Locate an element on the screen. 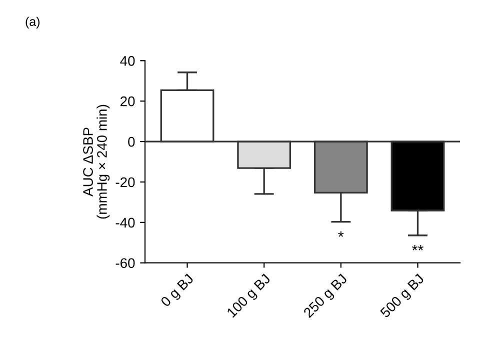  y-tick-label: 40 is located at coordinates (127, 61).